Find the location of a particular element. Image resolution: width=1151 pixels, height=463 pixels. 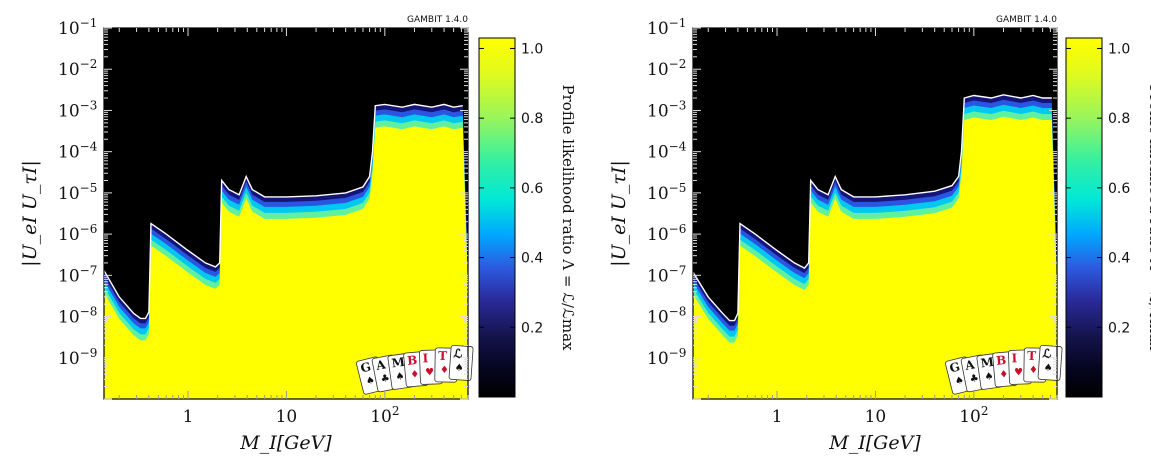

confidence-contour is located at coordinates (283, 211).